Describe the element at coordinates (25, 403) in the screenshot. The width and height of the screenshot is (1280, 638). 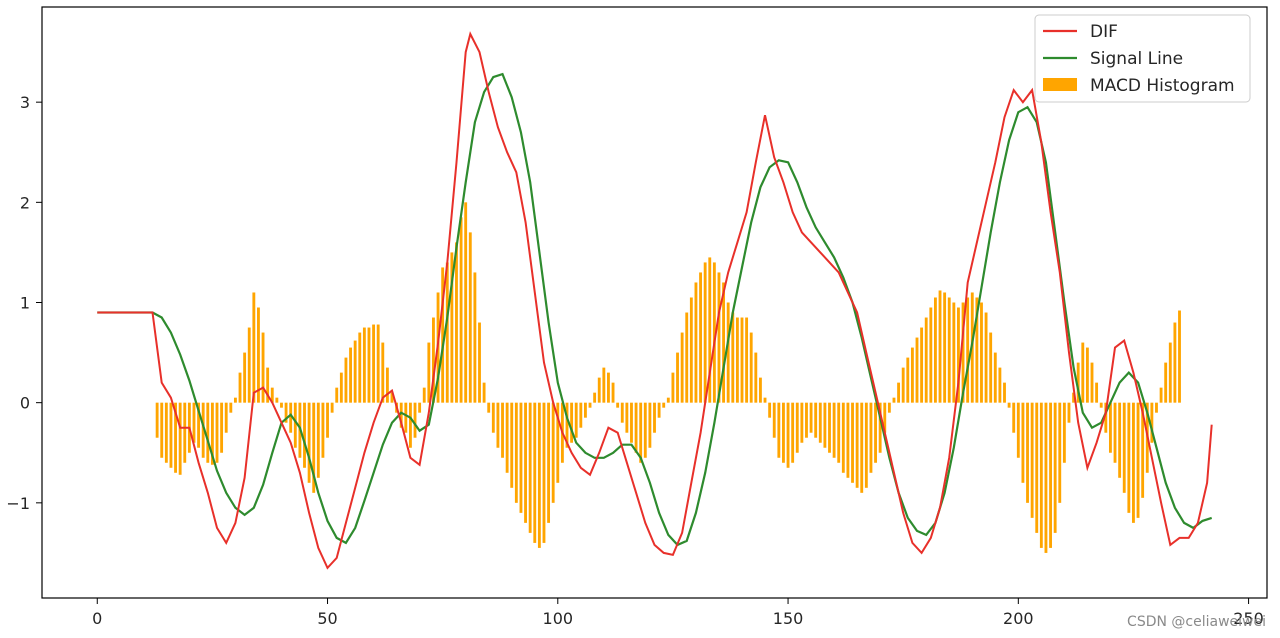
I see `y-tick-label: 0` at that location.